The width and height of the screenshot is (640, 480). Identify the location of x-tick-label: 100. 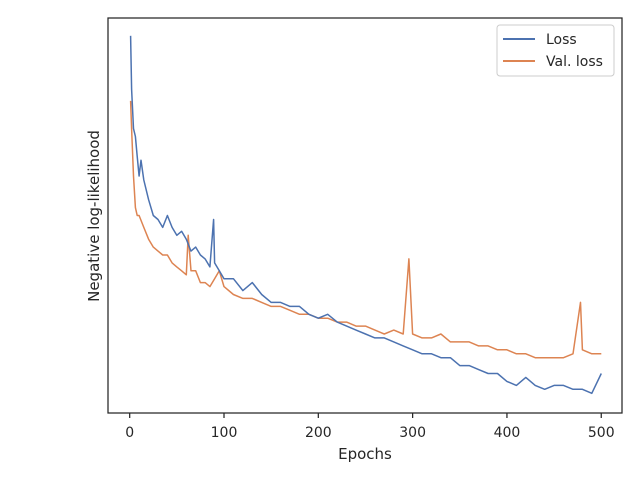
(224, 433).